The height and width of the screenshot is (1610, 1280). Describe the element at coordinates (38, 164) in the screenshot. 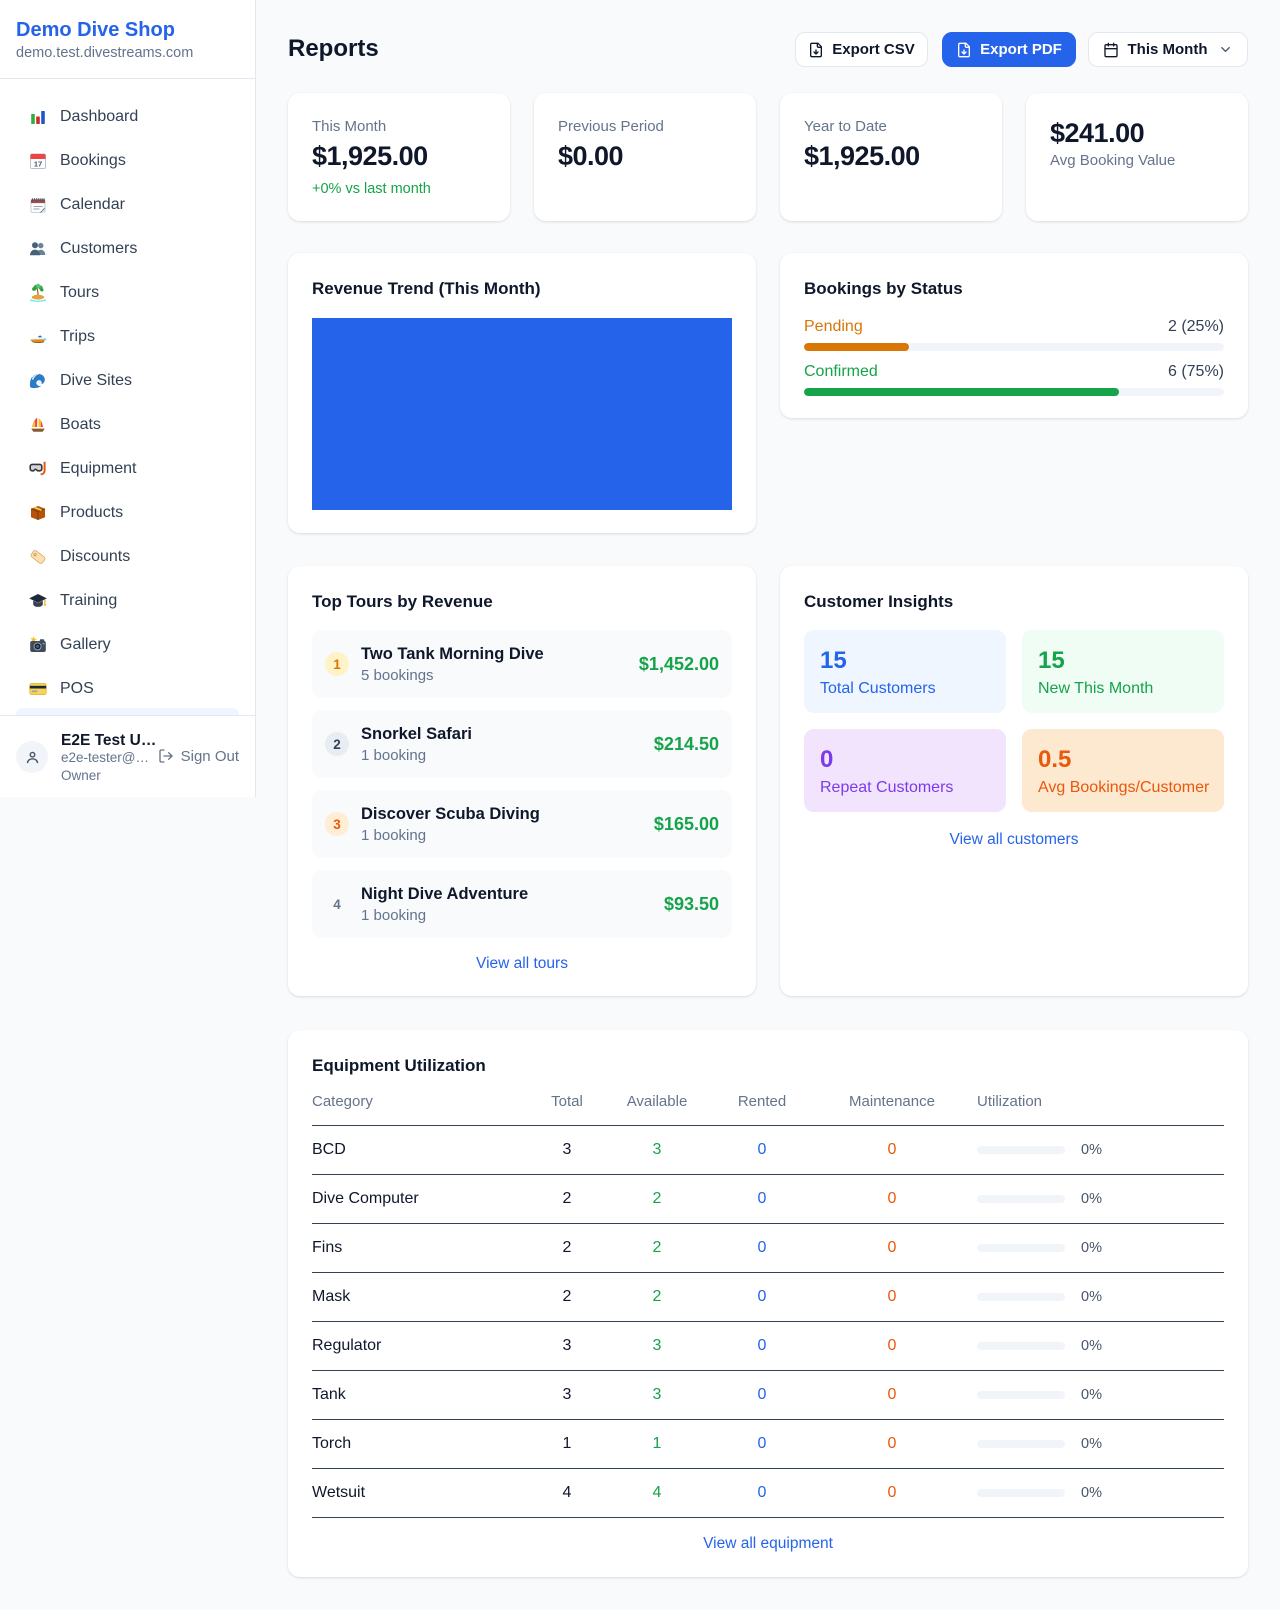

I see `svg-text: 17` at that location.